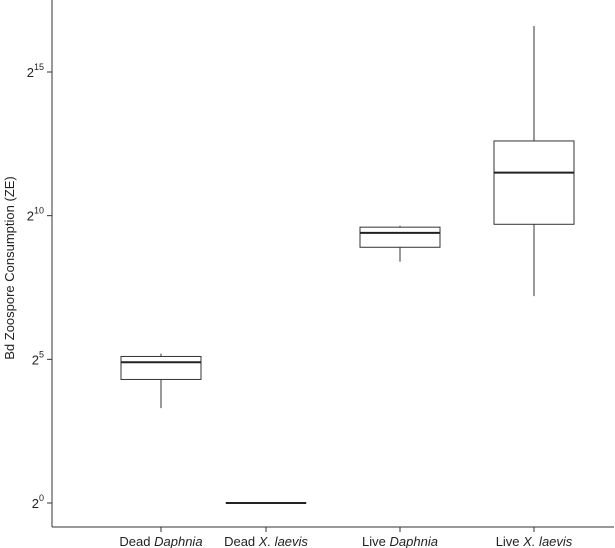  I want to click on x-category-label: Dead Daphnia, so click(160, 541).